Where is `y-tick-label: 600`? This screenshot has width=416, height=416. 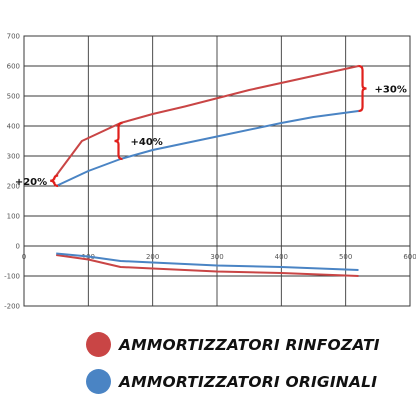 y-tick-label: 600 is located at coordinates (13, 67).